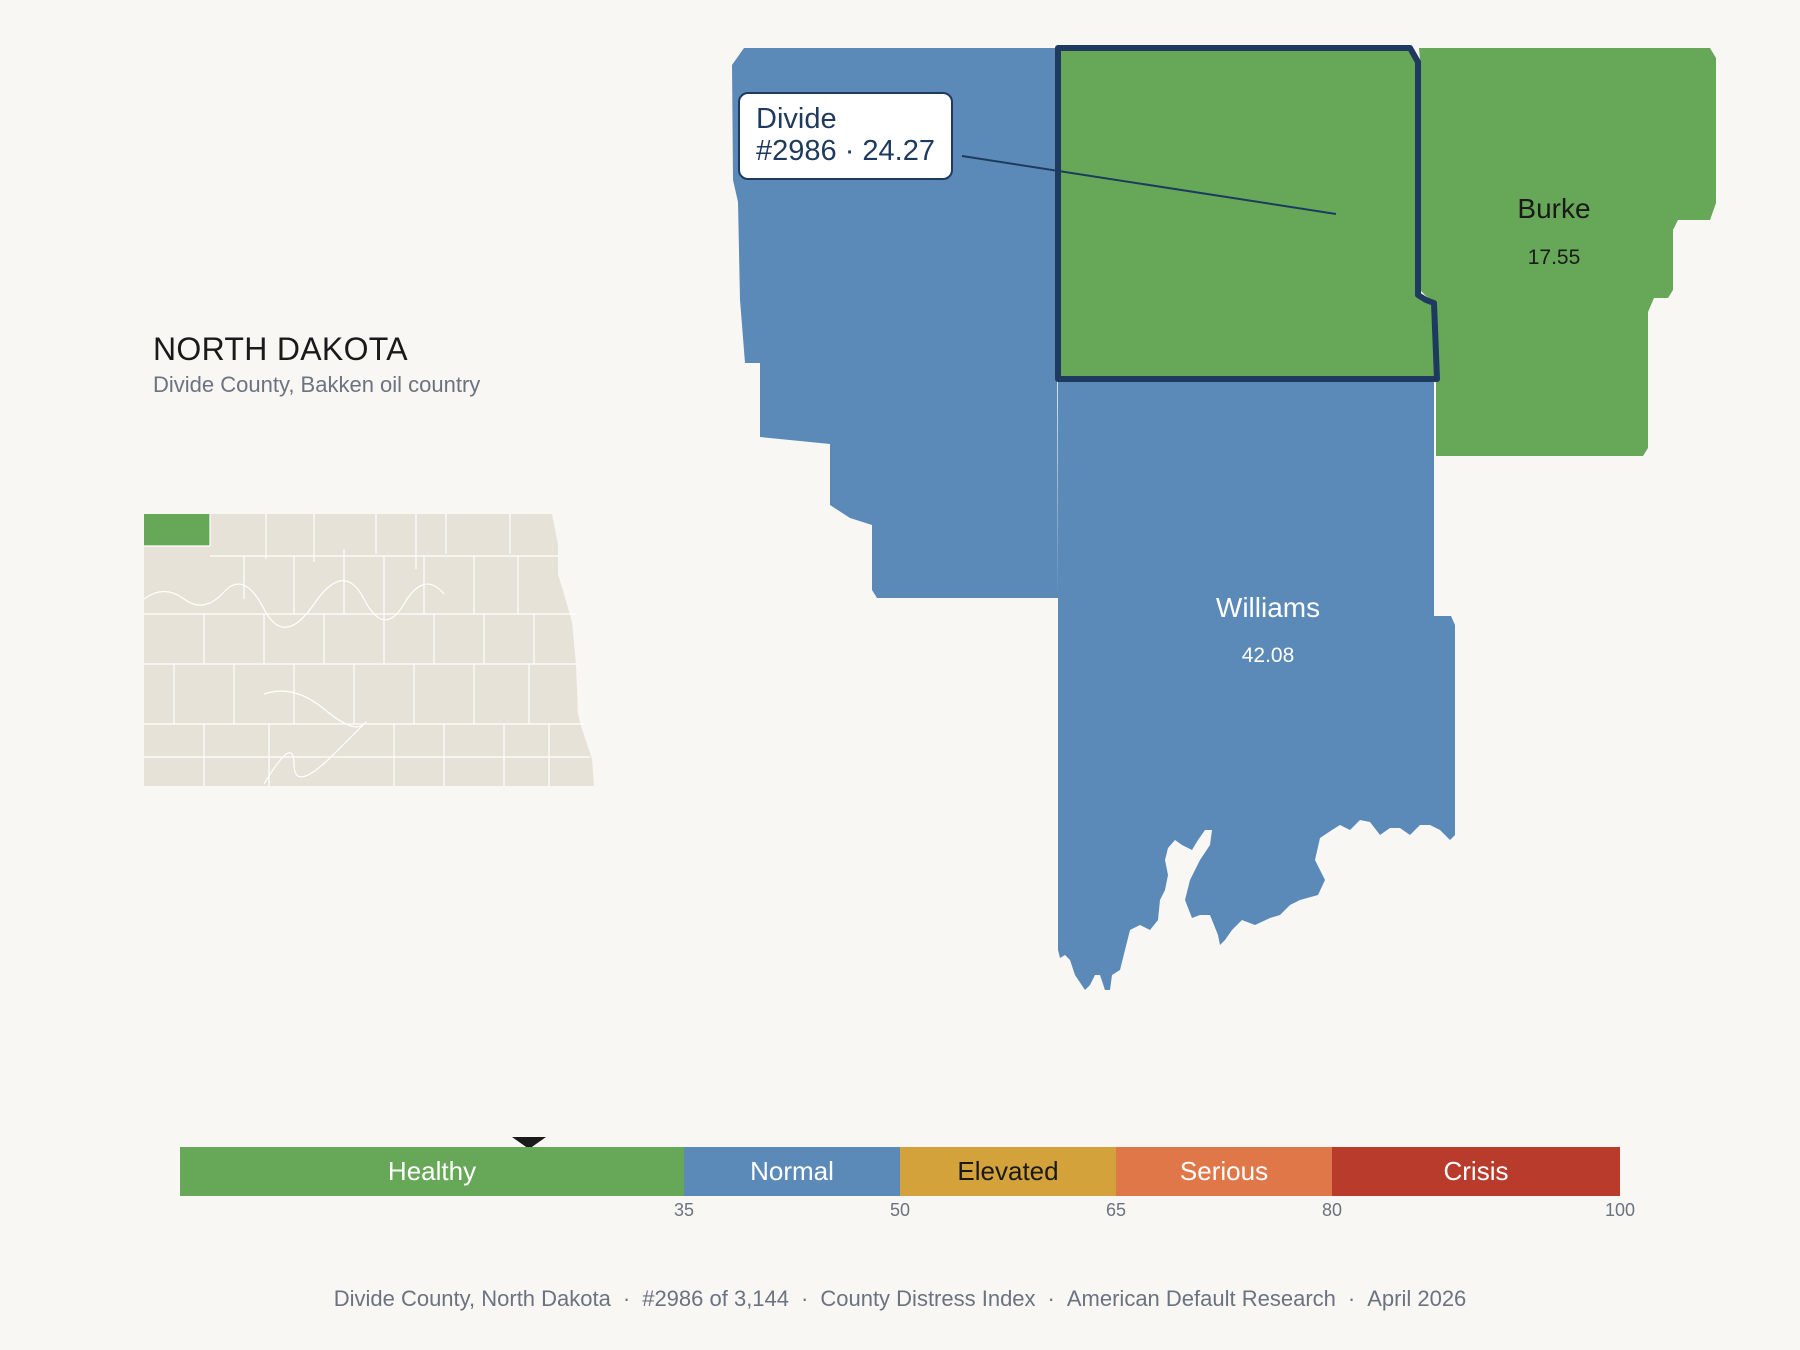 This screenshot has width=1800, height=1350. I want to click on williams-score: 42.08, so click(1268, 655).